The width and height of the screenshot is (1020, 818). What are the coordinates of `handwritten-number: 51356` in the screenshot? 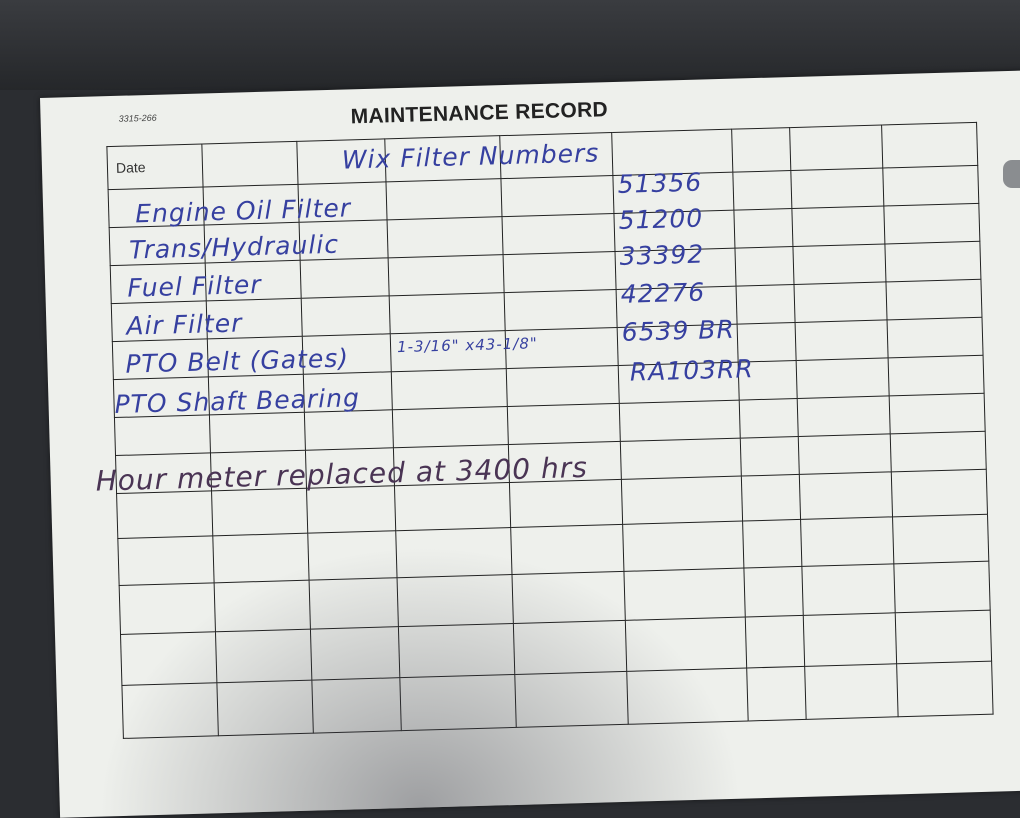 It's located at (660, 183).